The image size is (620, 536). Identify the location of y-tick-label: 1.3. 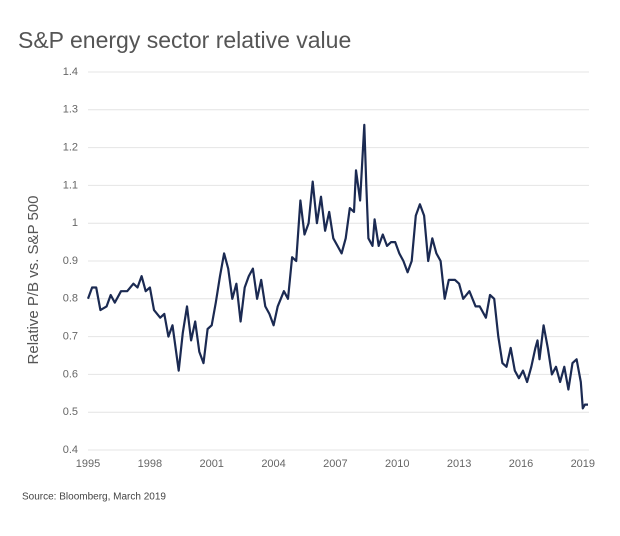
(70, 110).